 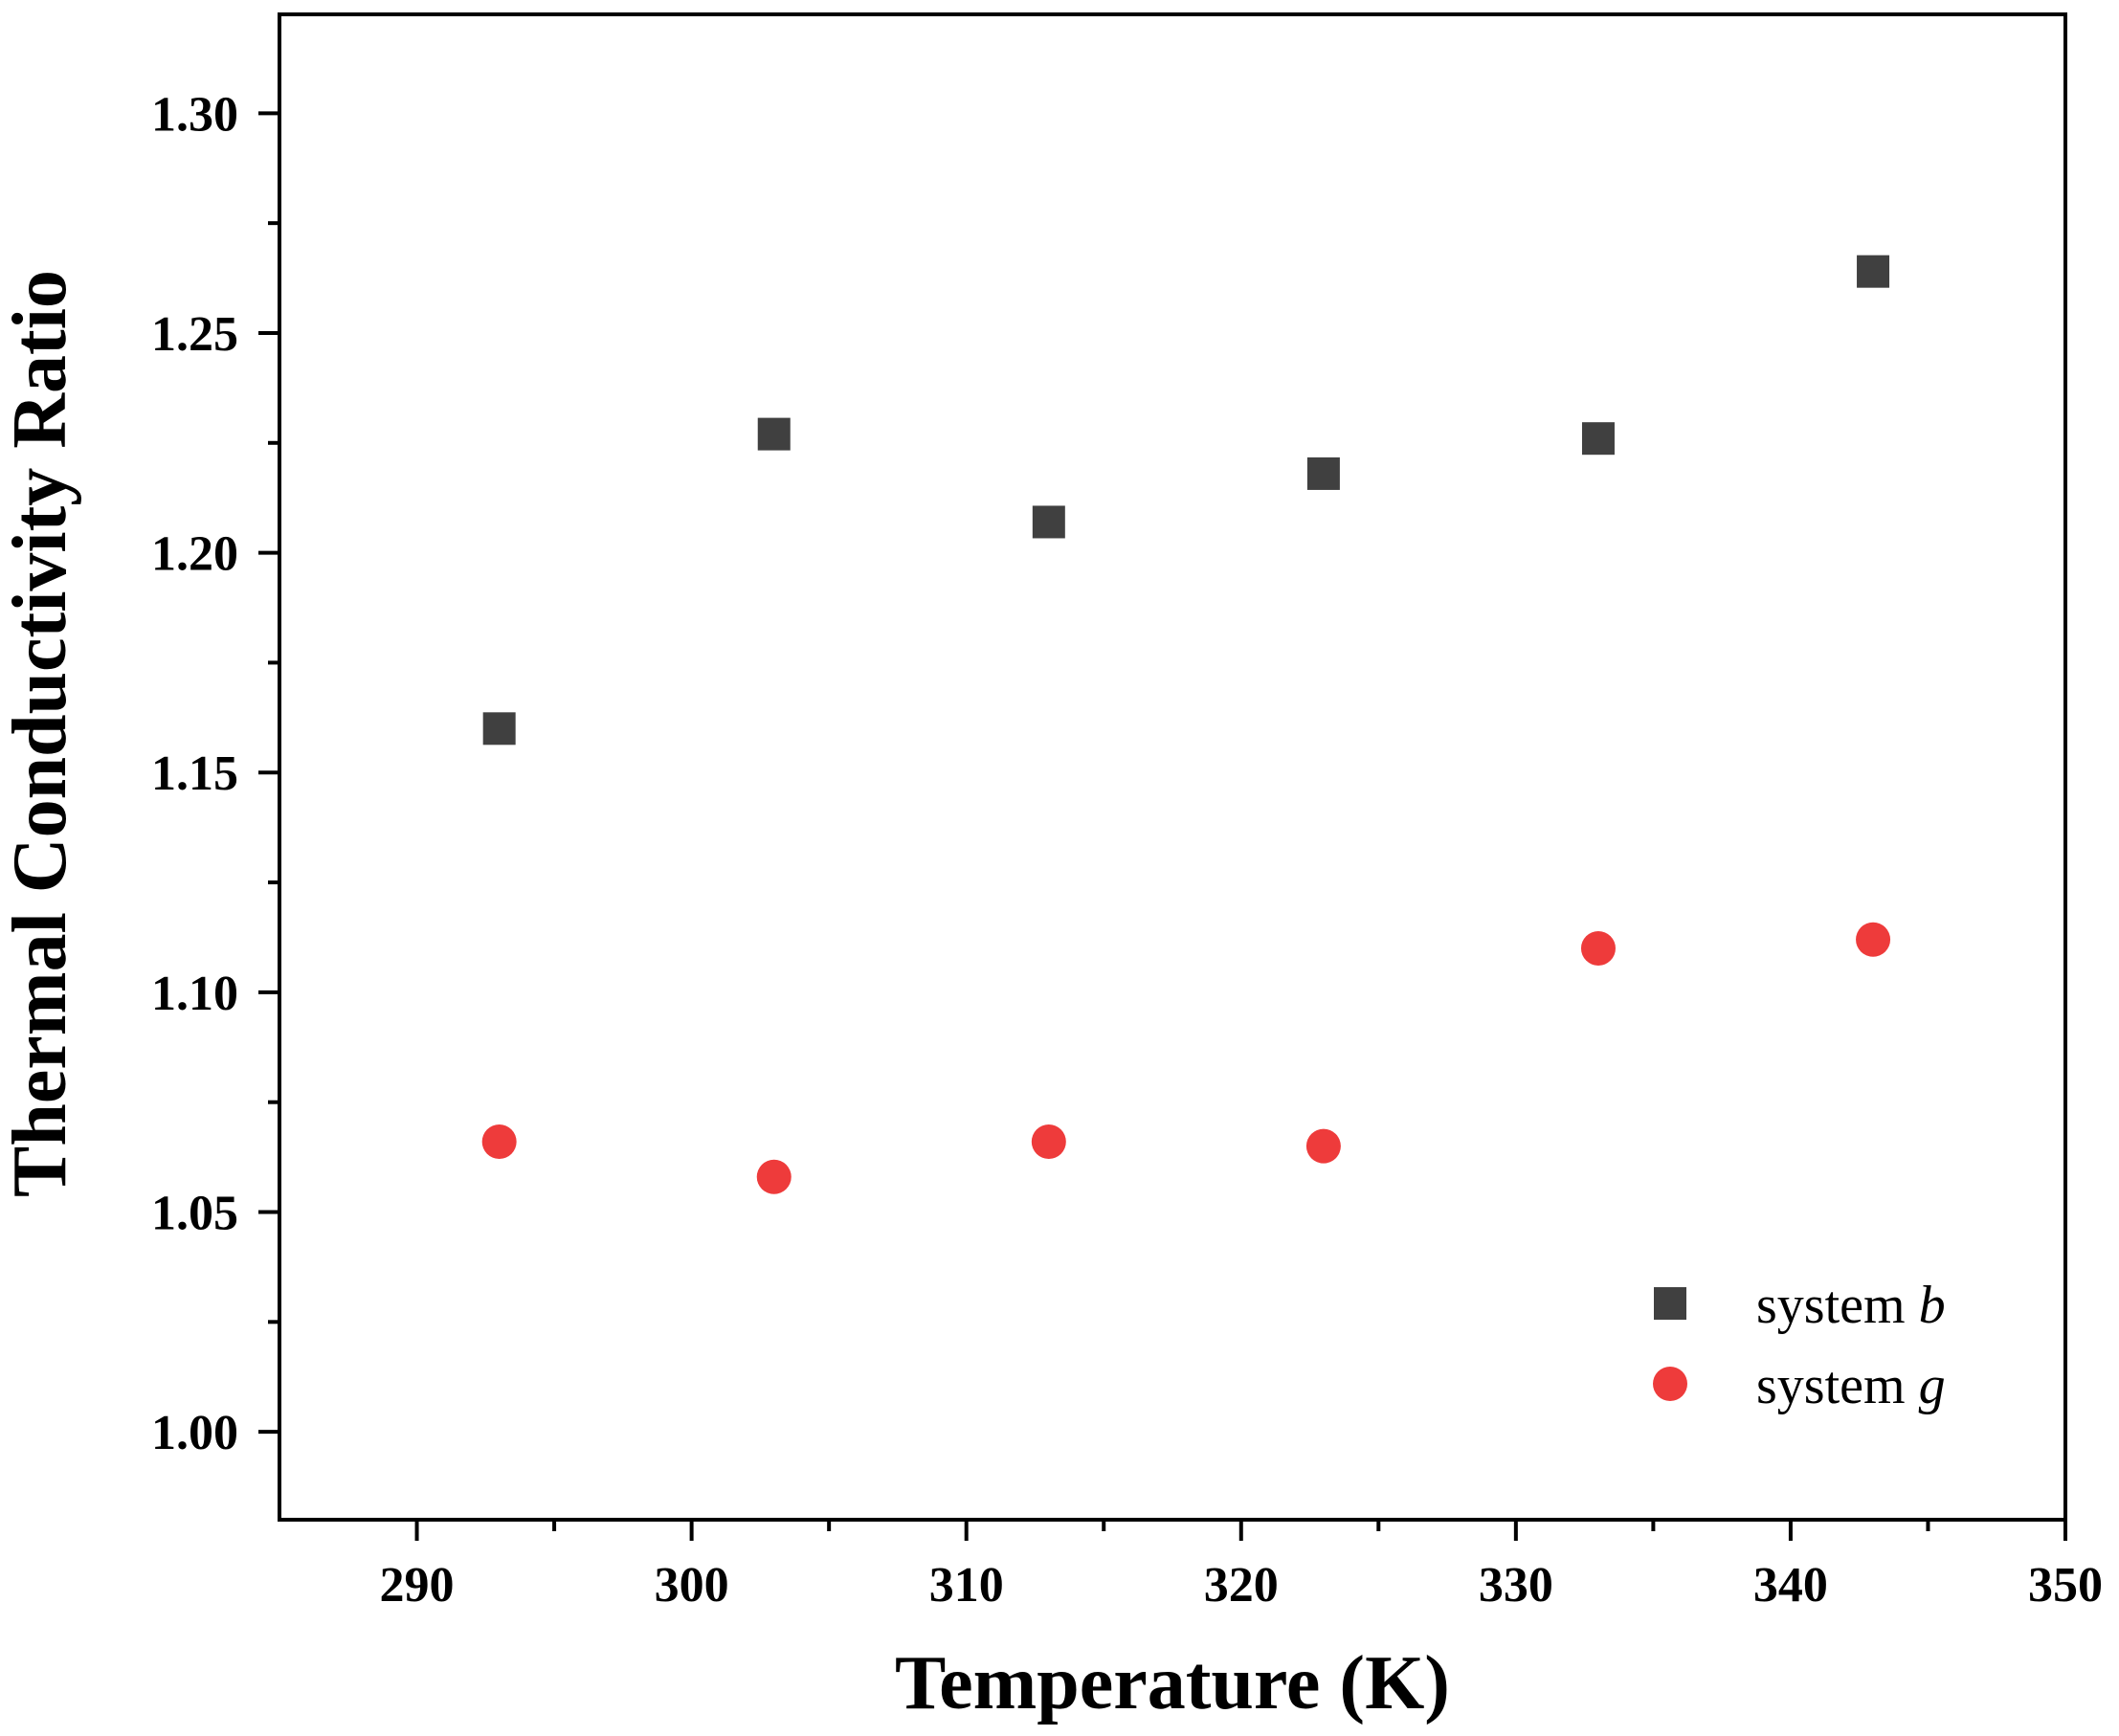 I want to click on x-tick-label: 300, so click(x=692, y=1585).